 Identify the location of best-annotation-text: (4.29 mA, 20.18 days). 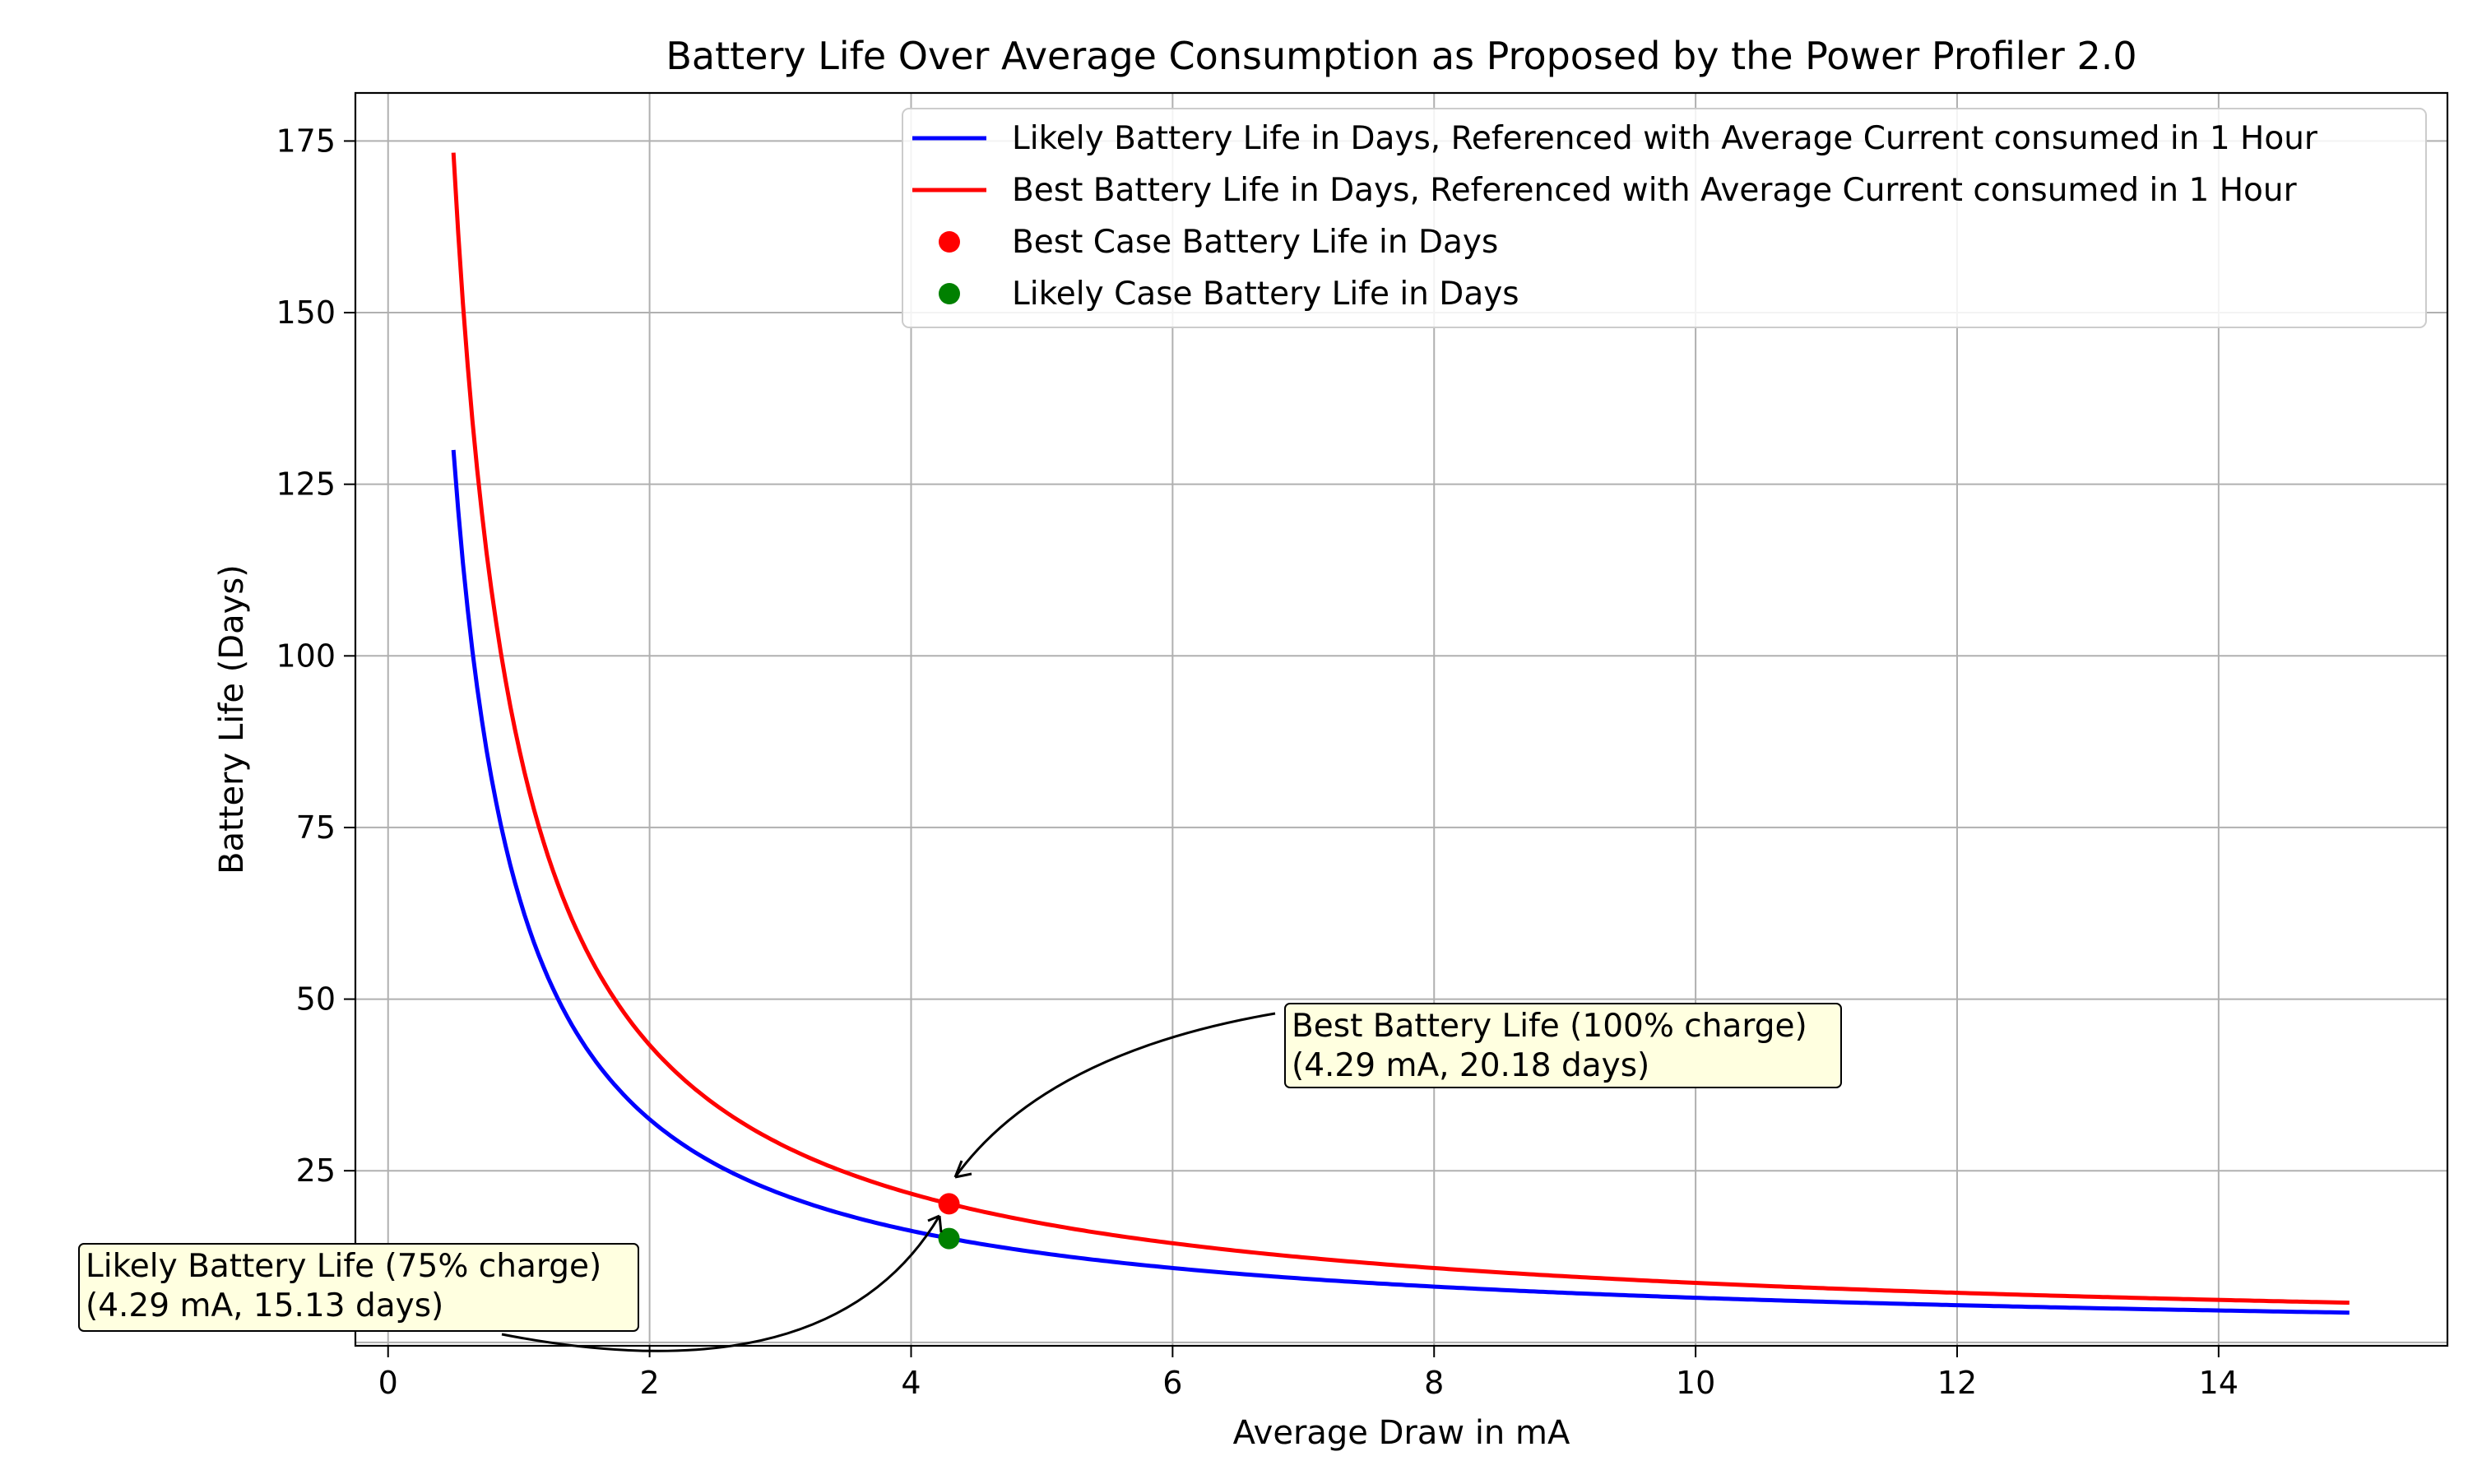
(1470, 1065).